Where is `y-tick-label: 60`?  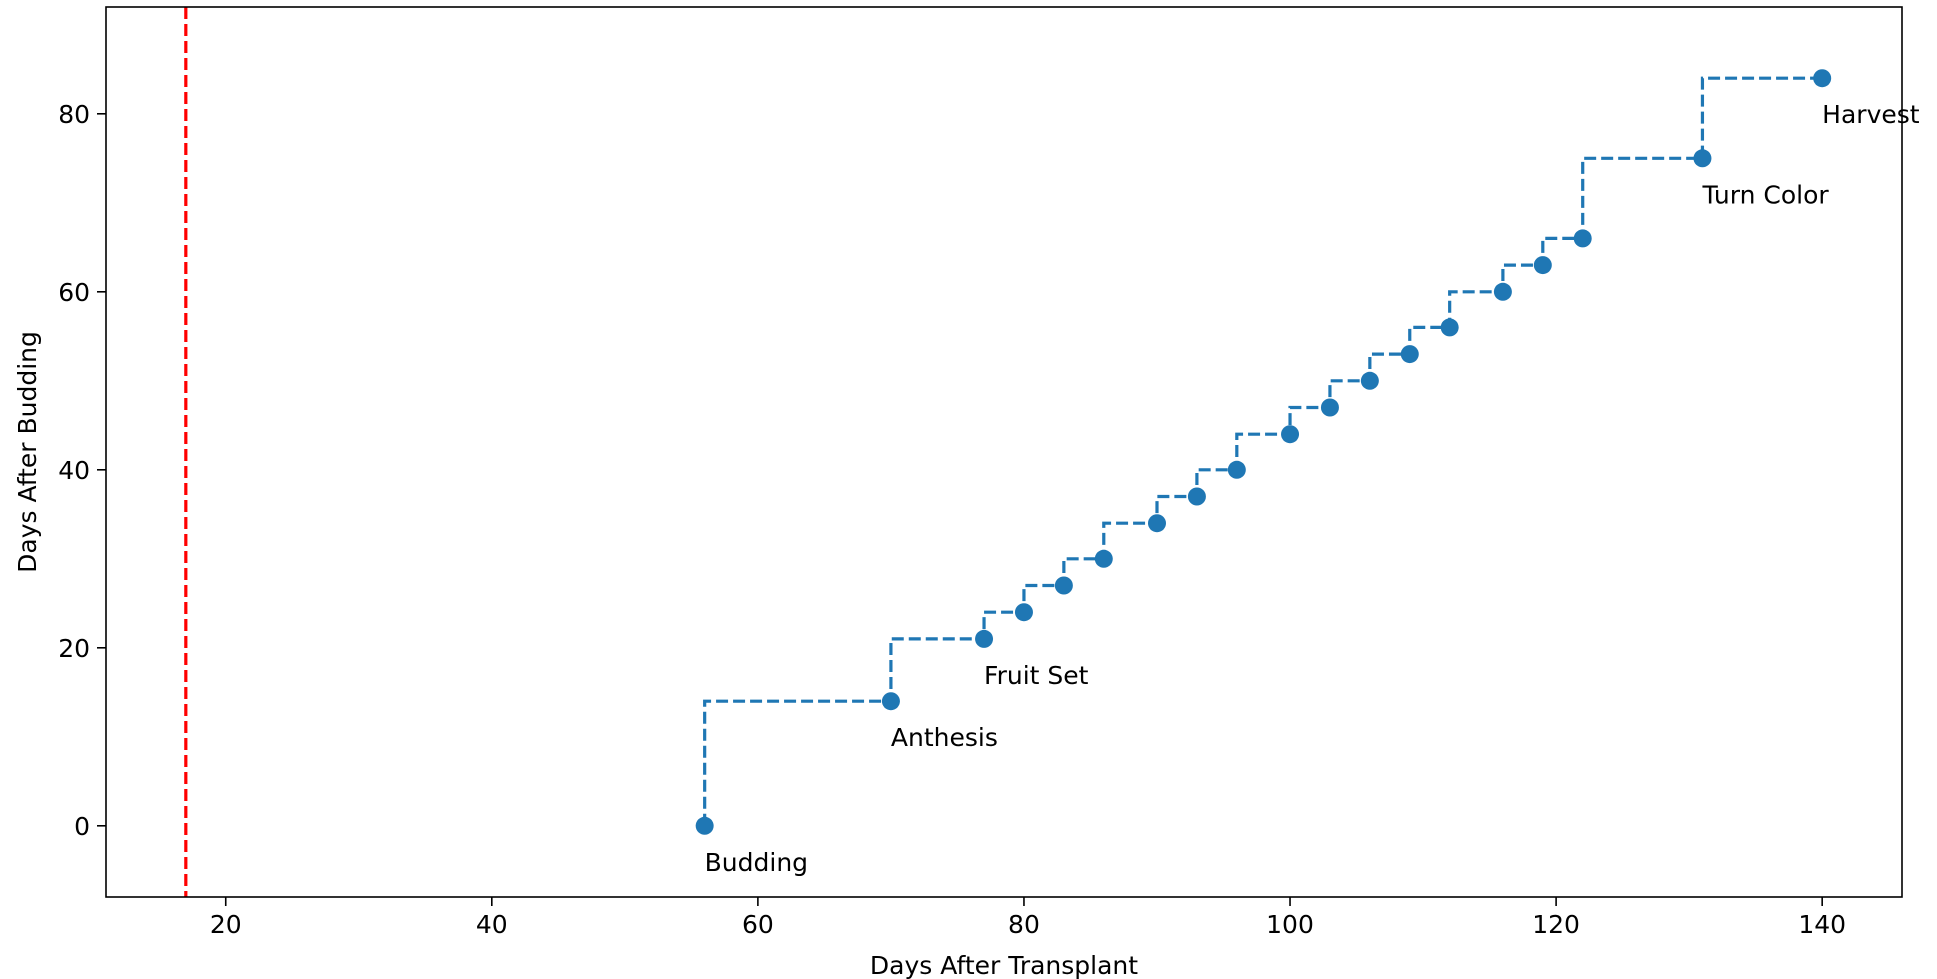 y-tick-label: 60 is located at coordinates (74, 292).